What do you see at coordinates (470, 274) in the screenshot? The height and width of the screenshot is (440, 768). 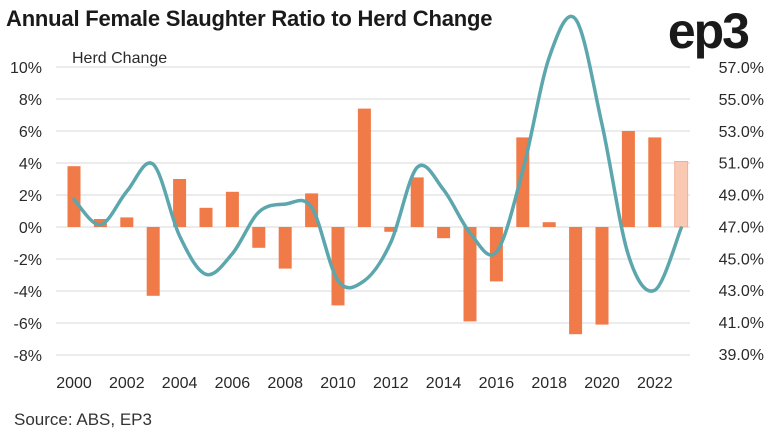 I see `bar-2015` at bounding box center [470, 274].